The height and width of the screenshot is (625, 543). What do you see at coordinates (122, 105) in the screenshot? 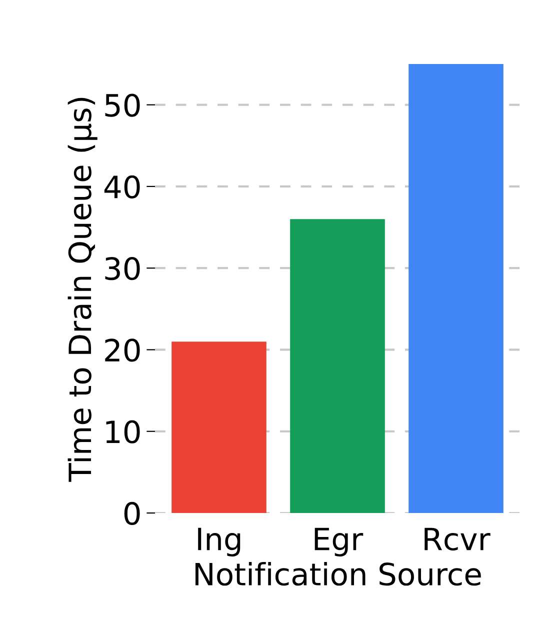
I see `y-tick-label: 50` at bounding box center [122, 105].